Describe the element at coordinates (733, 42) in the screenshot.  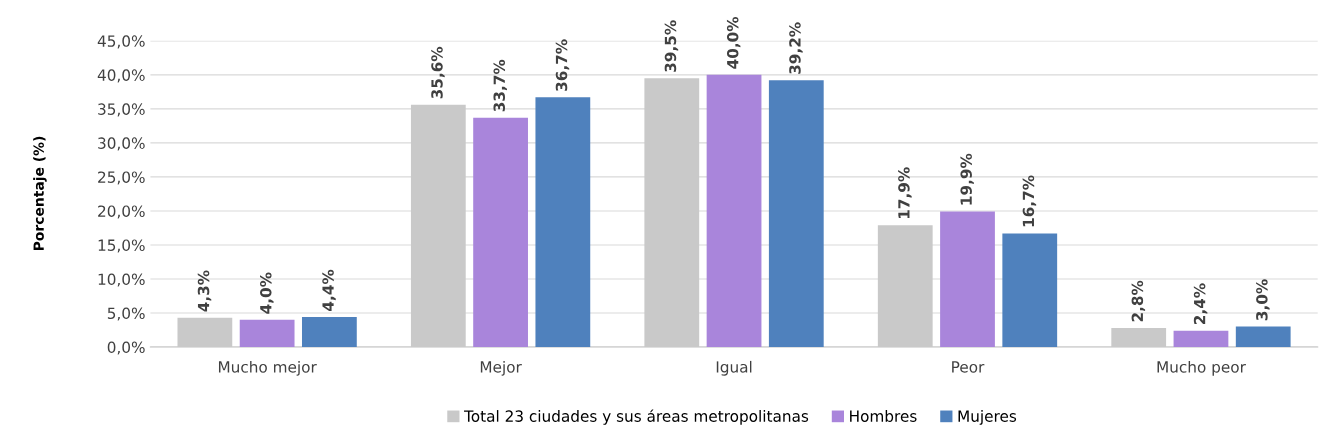
I see `data-label: 40,0%` at that location.